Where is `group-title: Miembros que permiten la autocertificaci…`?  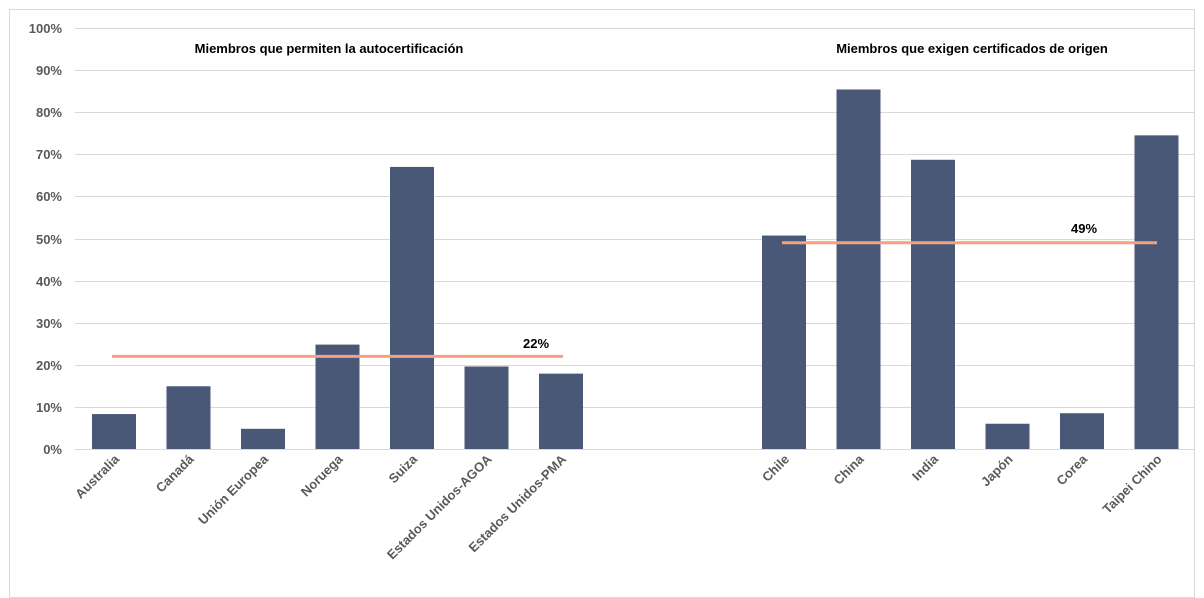
group-title: Miembros que permiten la autocertificaci… is located at coordinates (329, 48).